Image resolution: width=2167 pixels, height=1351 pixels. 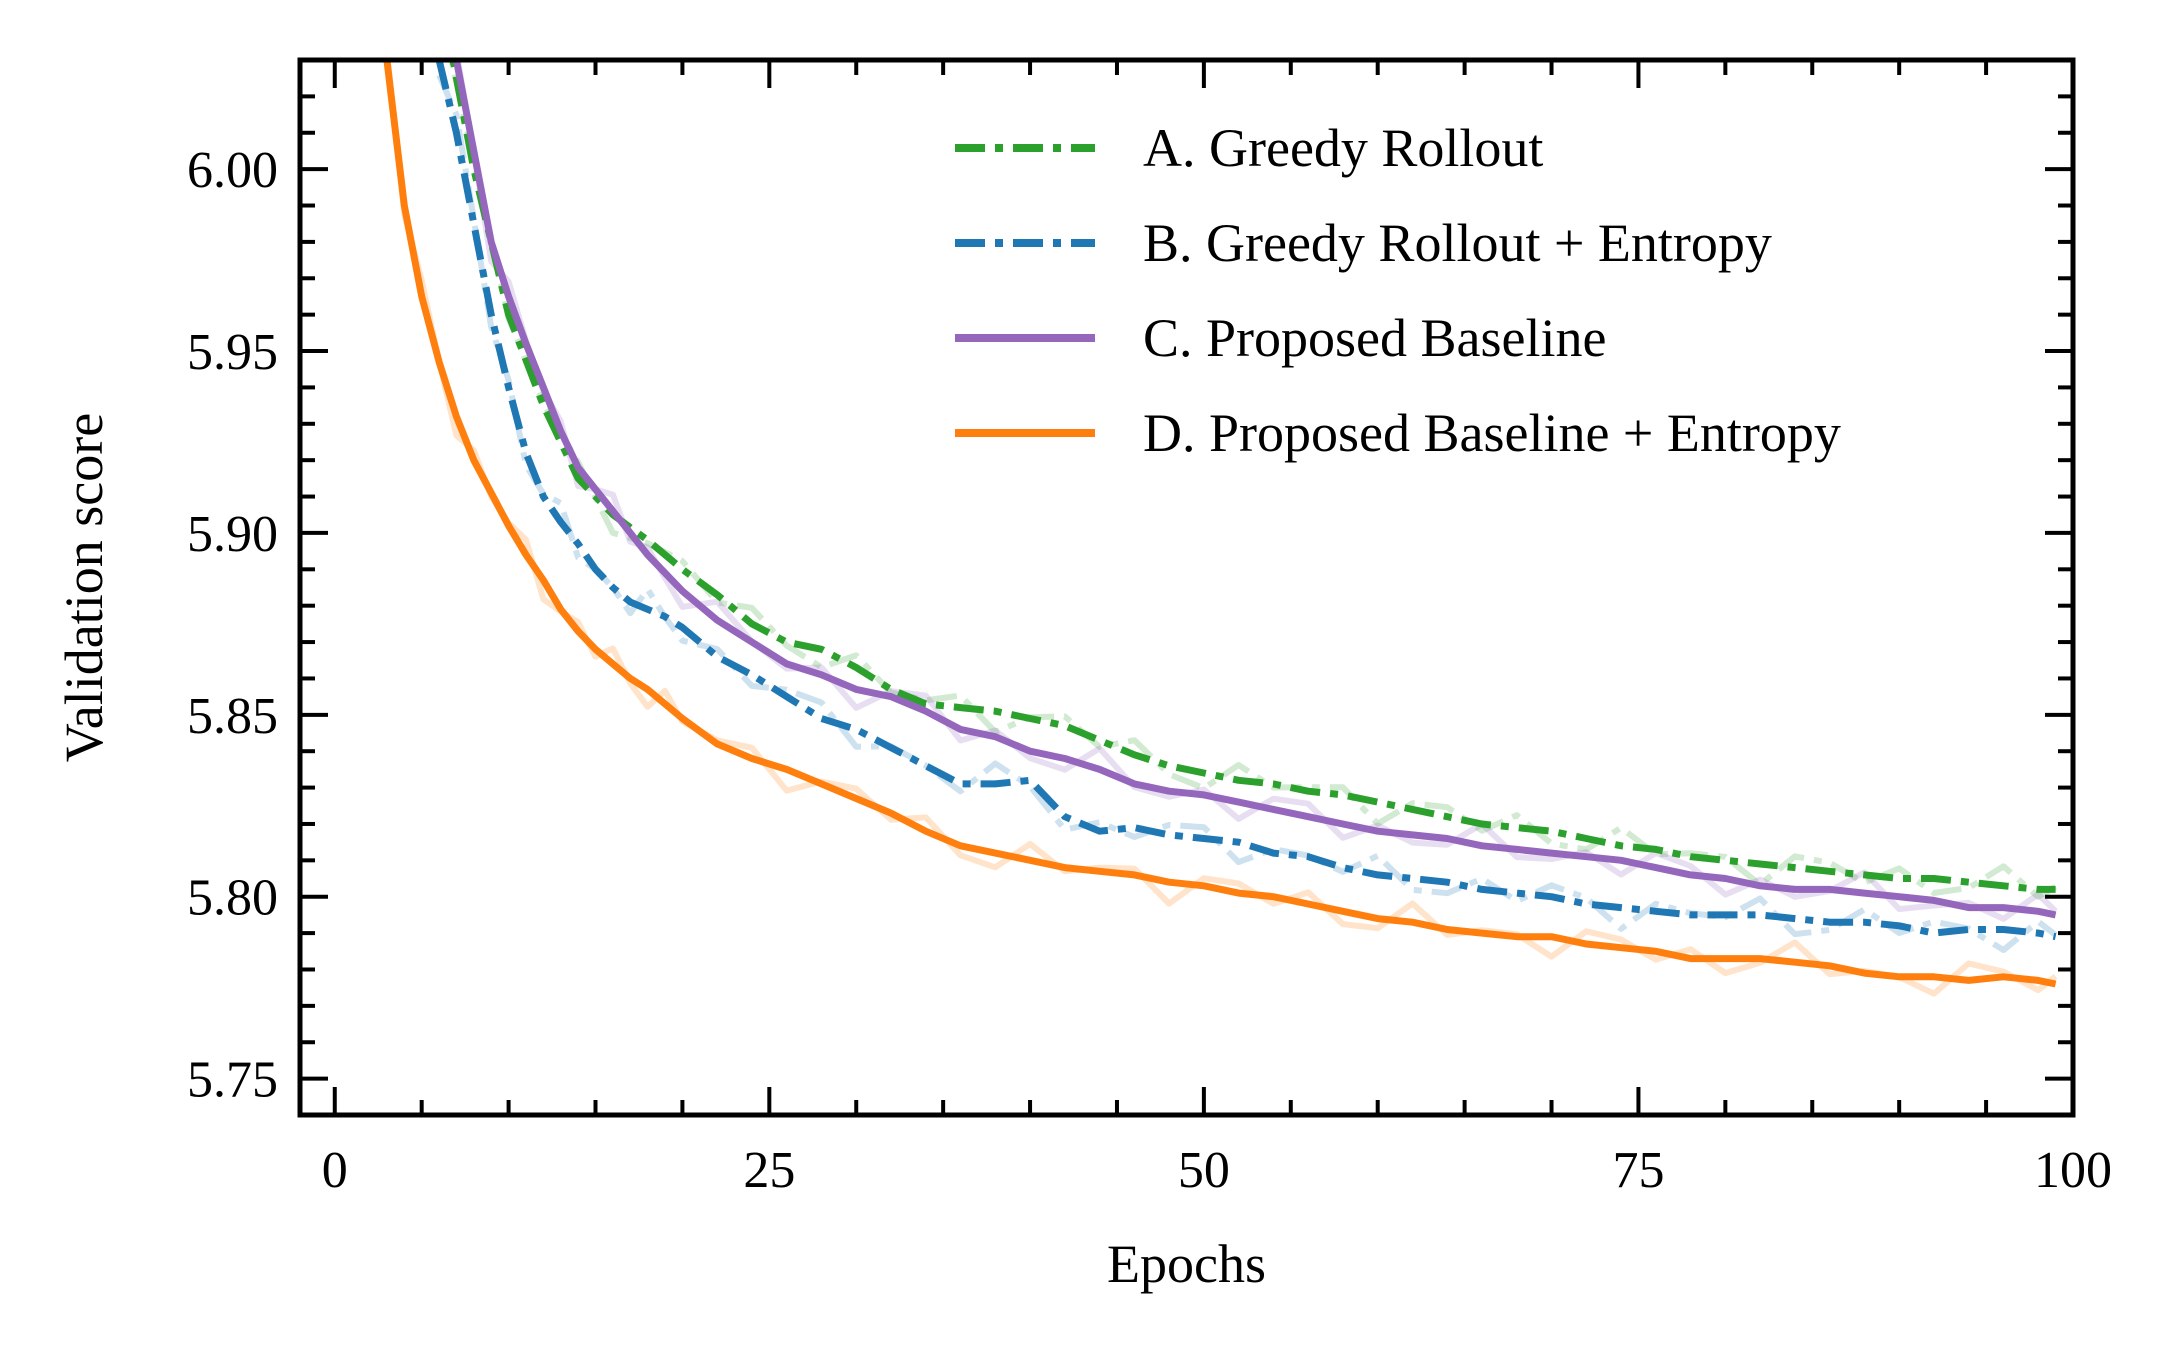 I want to click on x-tick-label: 0, so click(x=335, y=1170).